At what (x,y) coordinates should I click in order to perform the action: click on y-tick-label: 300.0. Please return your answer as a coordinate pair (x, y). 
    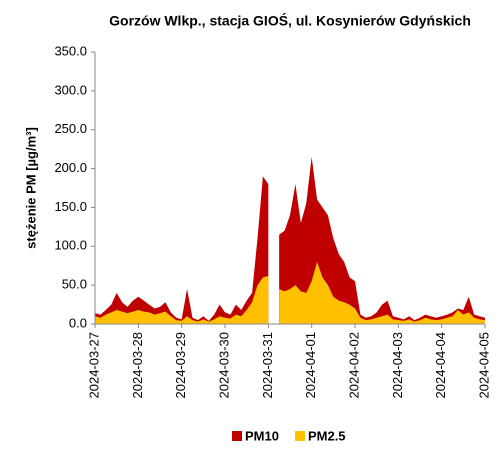
    Looking at the image, I should click on (70, 89).